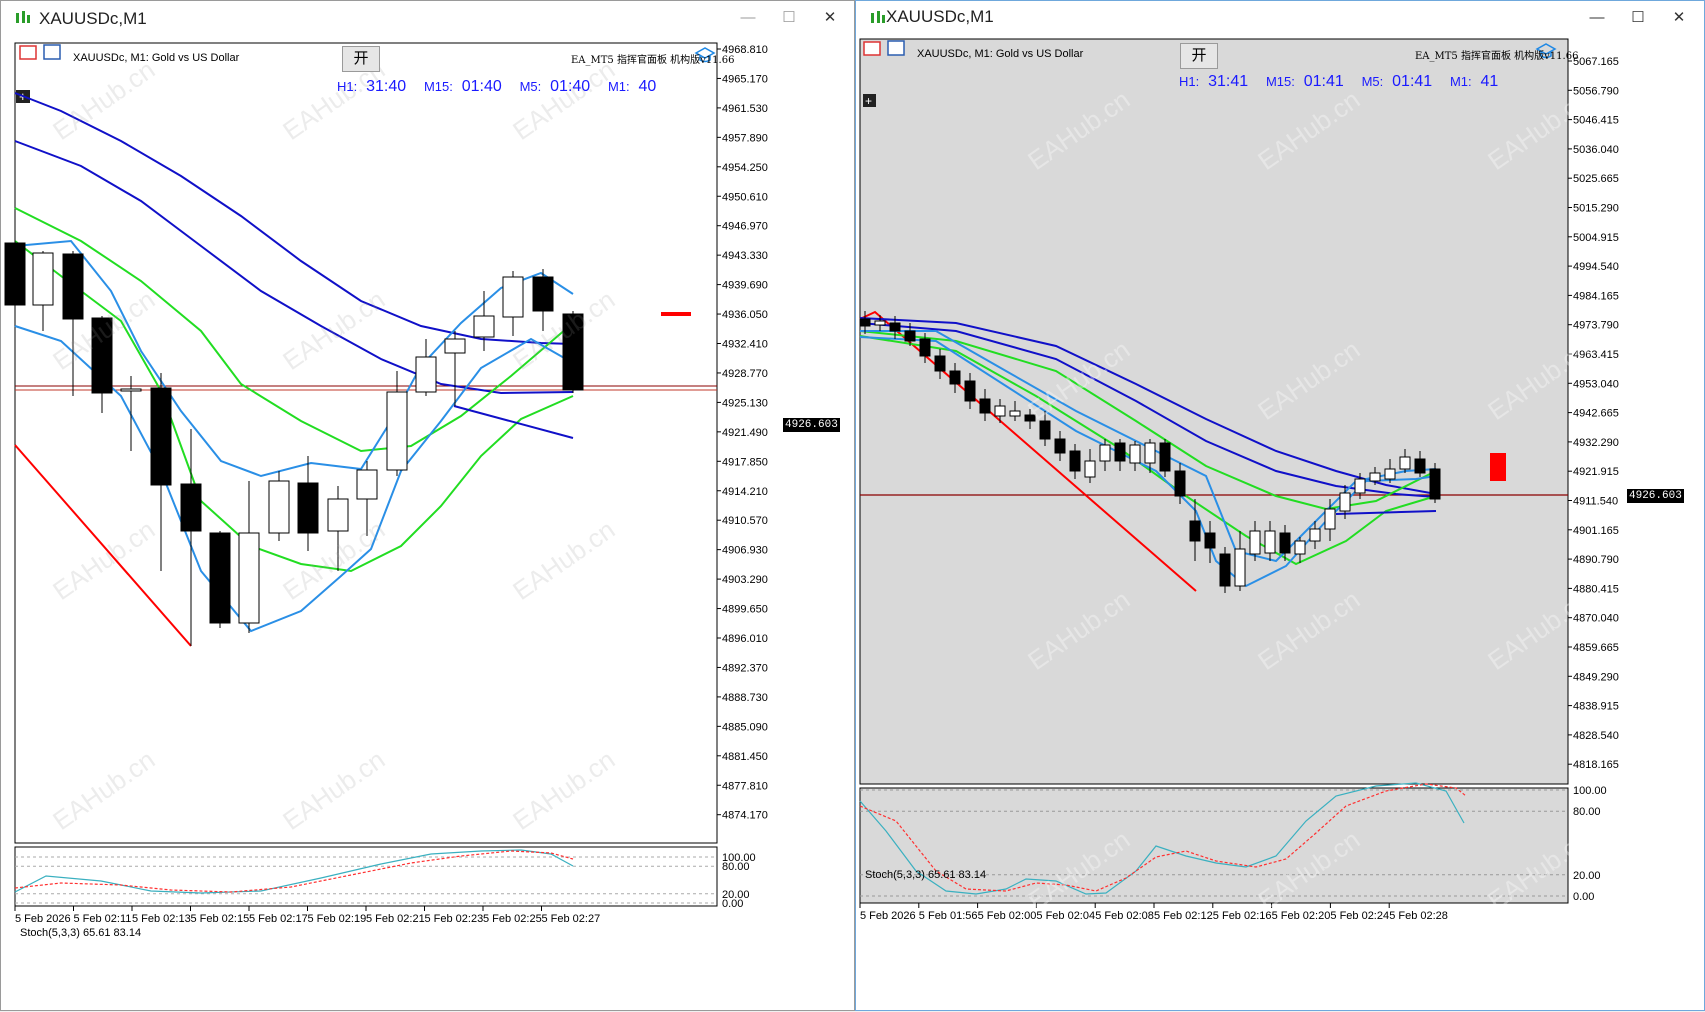  What do you see at coordinates (1596, 179) in the screenshot?
I see `price-axis-label: 5025.665` at bounding box center [1596, 179].